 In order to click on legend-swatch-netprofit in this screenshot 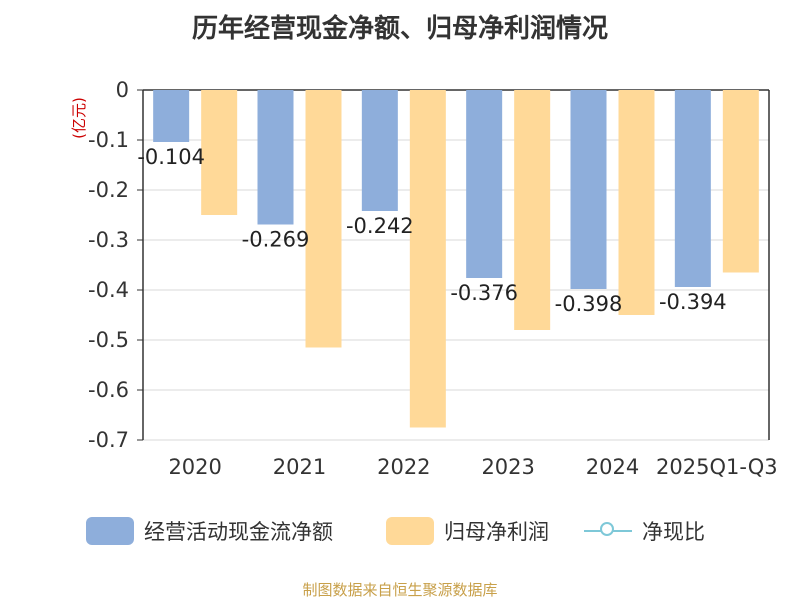, I will do `click(410, 531)`.